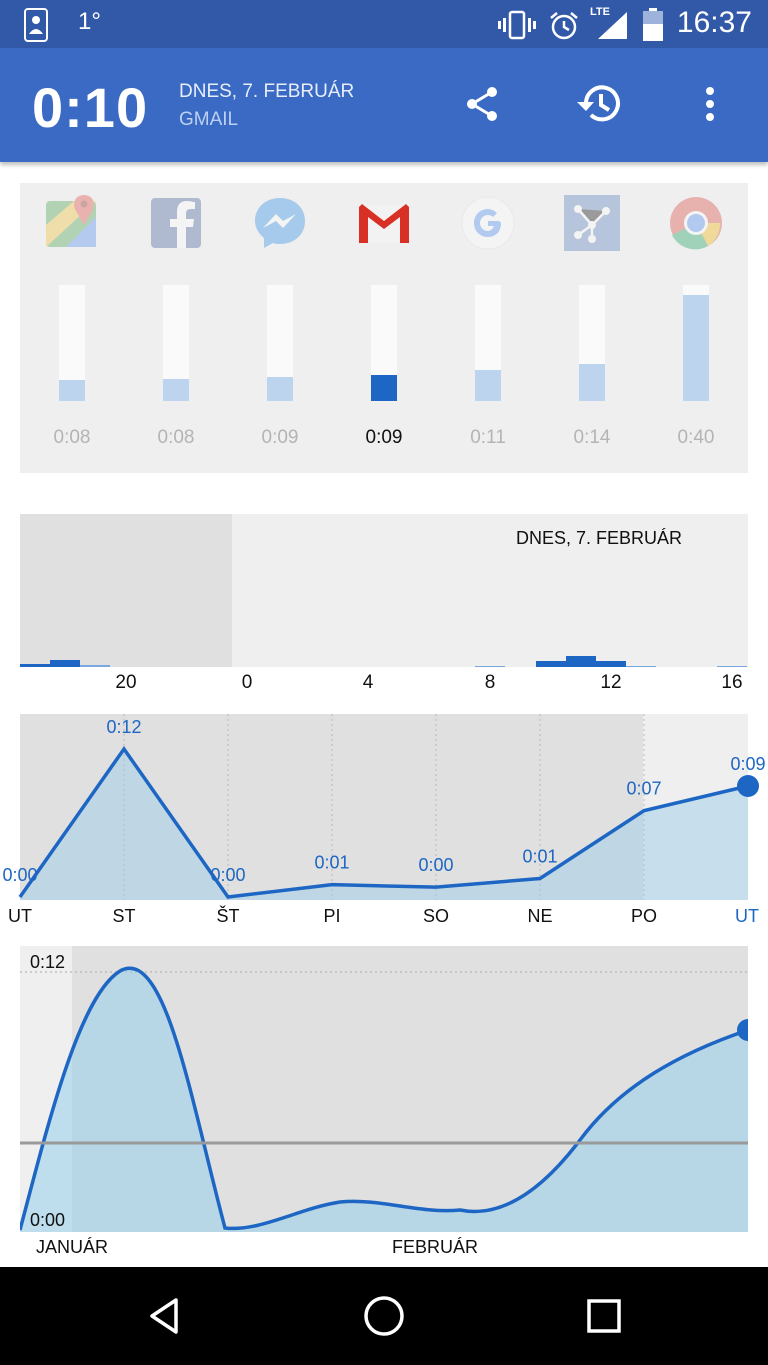 This screenshot has height=1365, width=768. What do you see at coordinates (384, 24) in the screenshot?
I see `status-bar: 1° LTE 16:37` at bounding box center [384, 24].